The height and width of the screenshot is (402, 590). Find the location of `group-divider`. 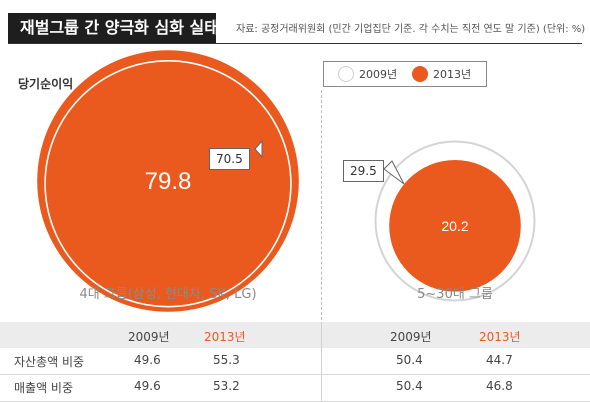

group-divider is located at coordinates (321, 205).